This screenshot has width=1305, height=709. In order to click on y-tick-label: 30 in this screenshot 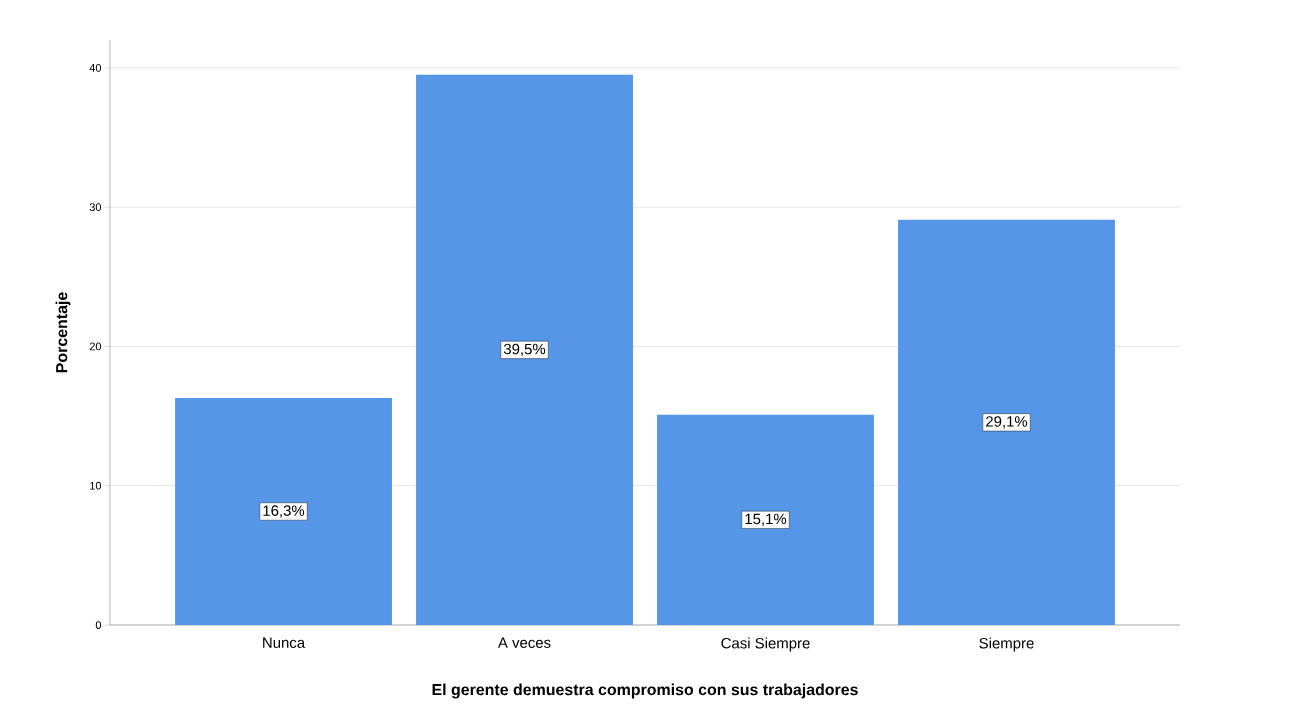, I will do `click(95, 207)`.